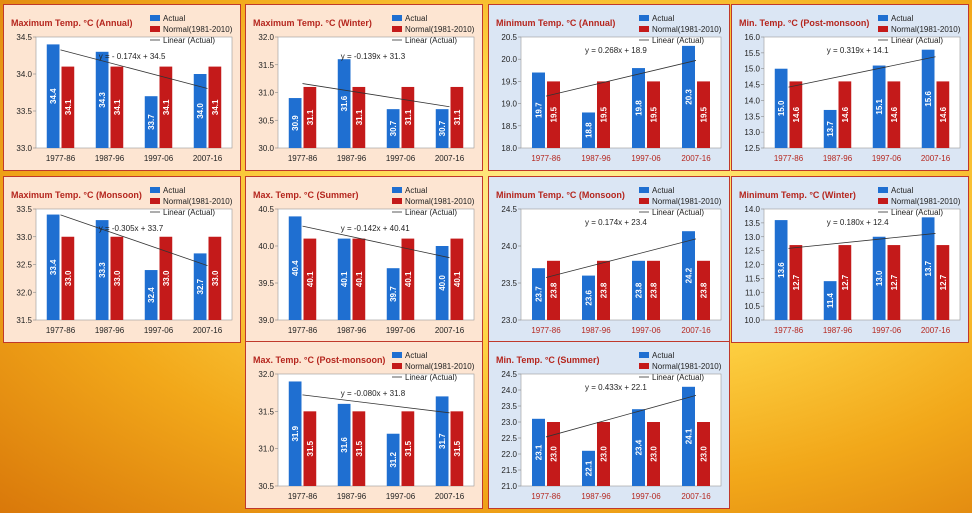 This screenshot has width=972, height=513. Describe the element at coordinates (266, 209) in the screenshot. I see `y-tick-label: 40.5` at that location.